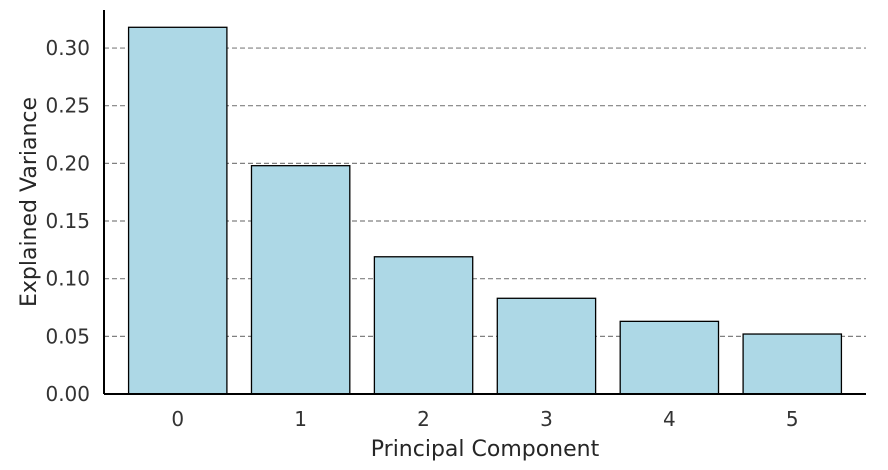 Image resolution: width=888 pixels, height=470 pixels. I want to click on y-tick-labels: 0.00 0.05 0.10 0.15 0.20 0.25 0.30, so click(67, 221).